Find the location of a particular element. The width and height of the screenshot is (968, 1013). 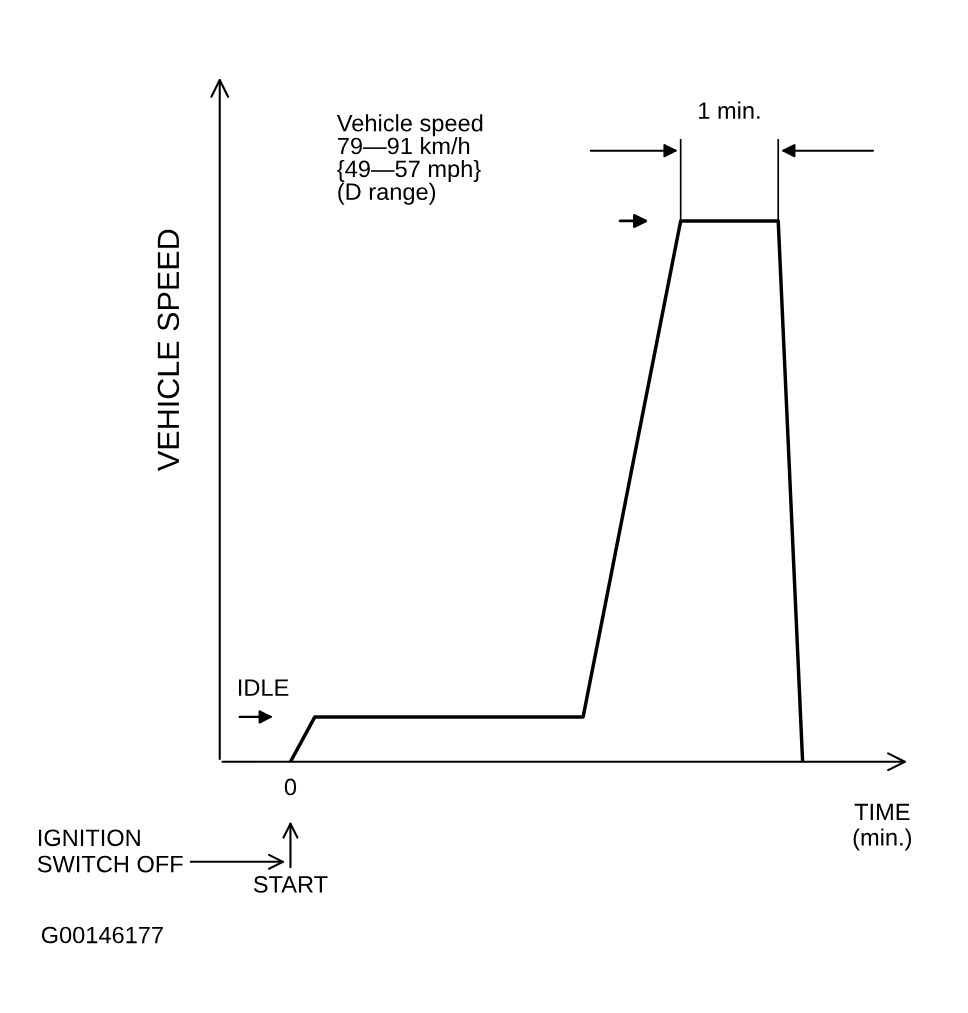

annotation: IDLE is located at coordinates (263, 687).